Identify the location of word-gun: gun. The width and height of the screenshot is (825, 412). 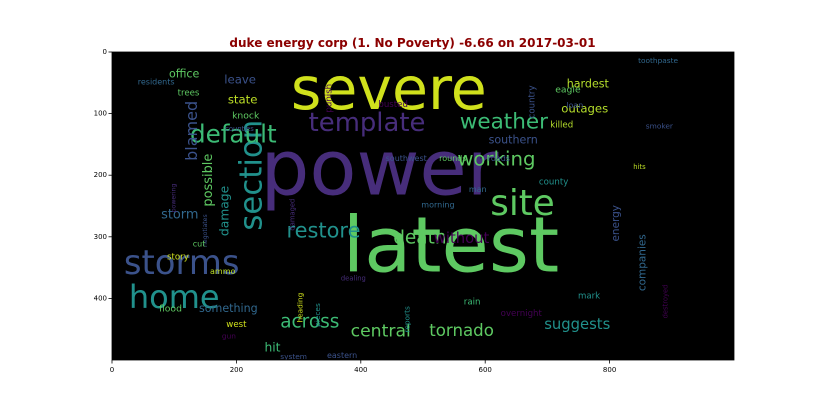
(229, 335).